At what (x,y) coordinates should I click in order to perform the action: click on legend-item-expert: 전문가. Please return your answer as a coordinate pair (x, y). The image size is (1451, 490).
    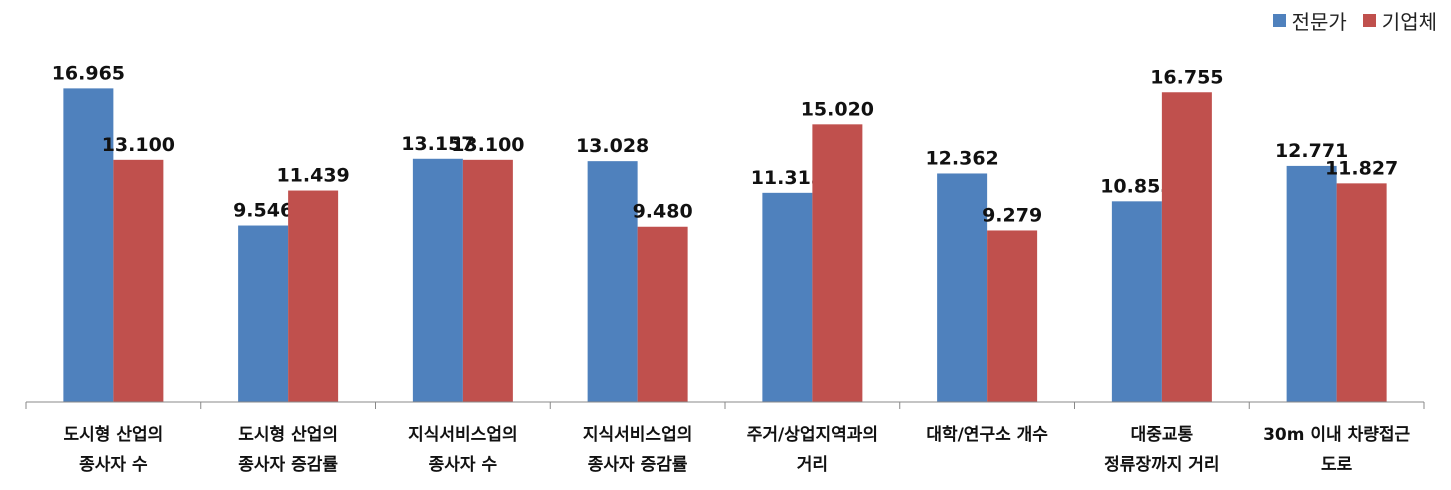
    Looking at the image, I should click on (1309, 20).